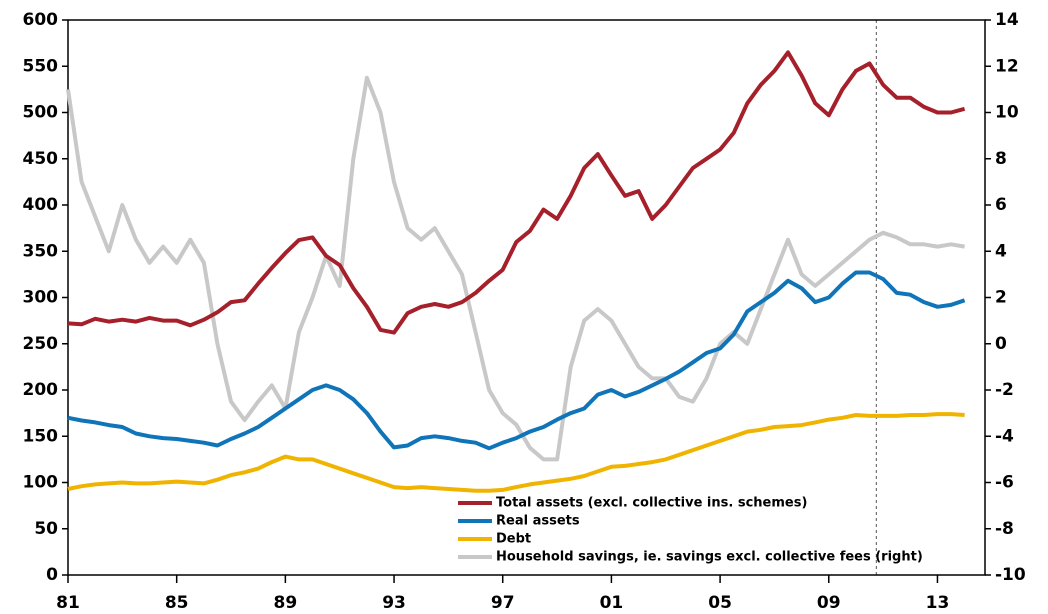  Describe the element at coordinates (41, 483) in the screenshot. I see `y-tick-label: 100` at that location.